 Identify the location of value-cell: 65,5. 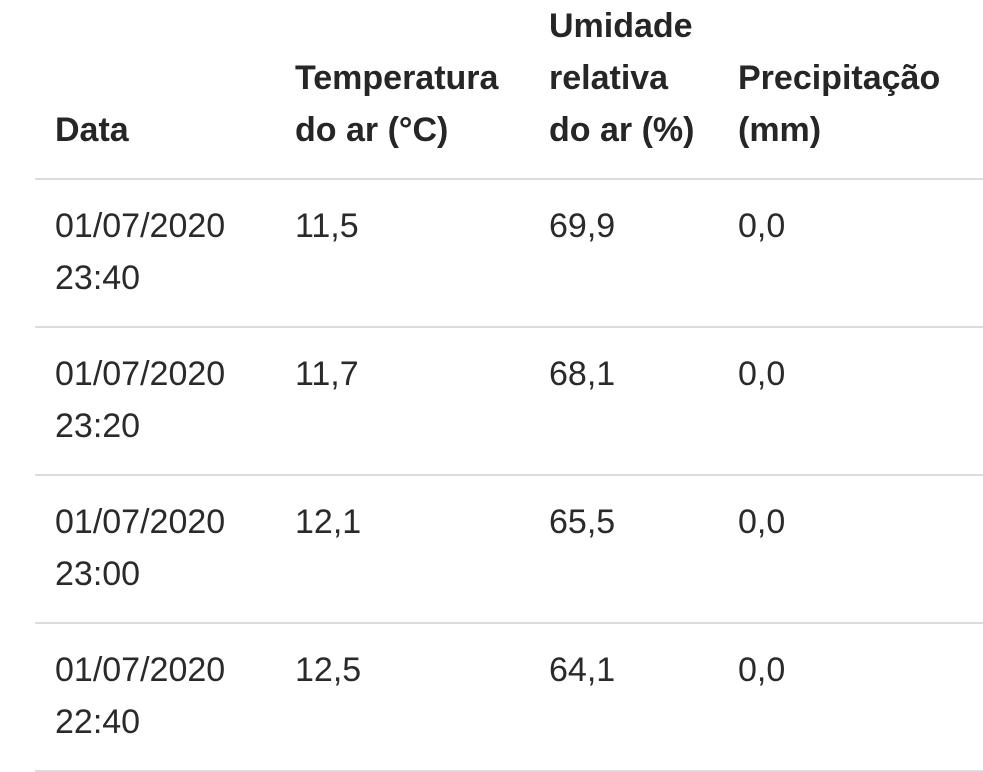
(623, 549).